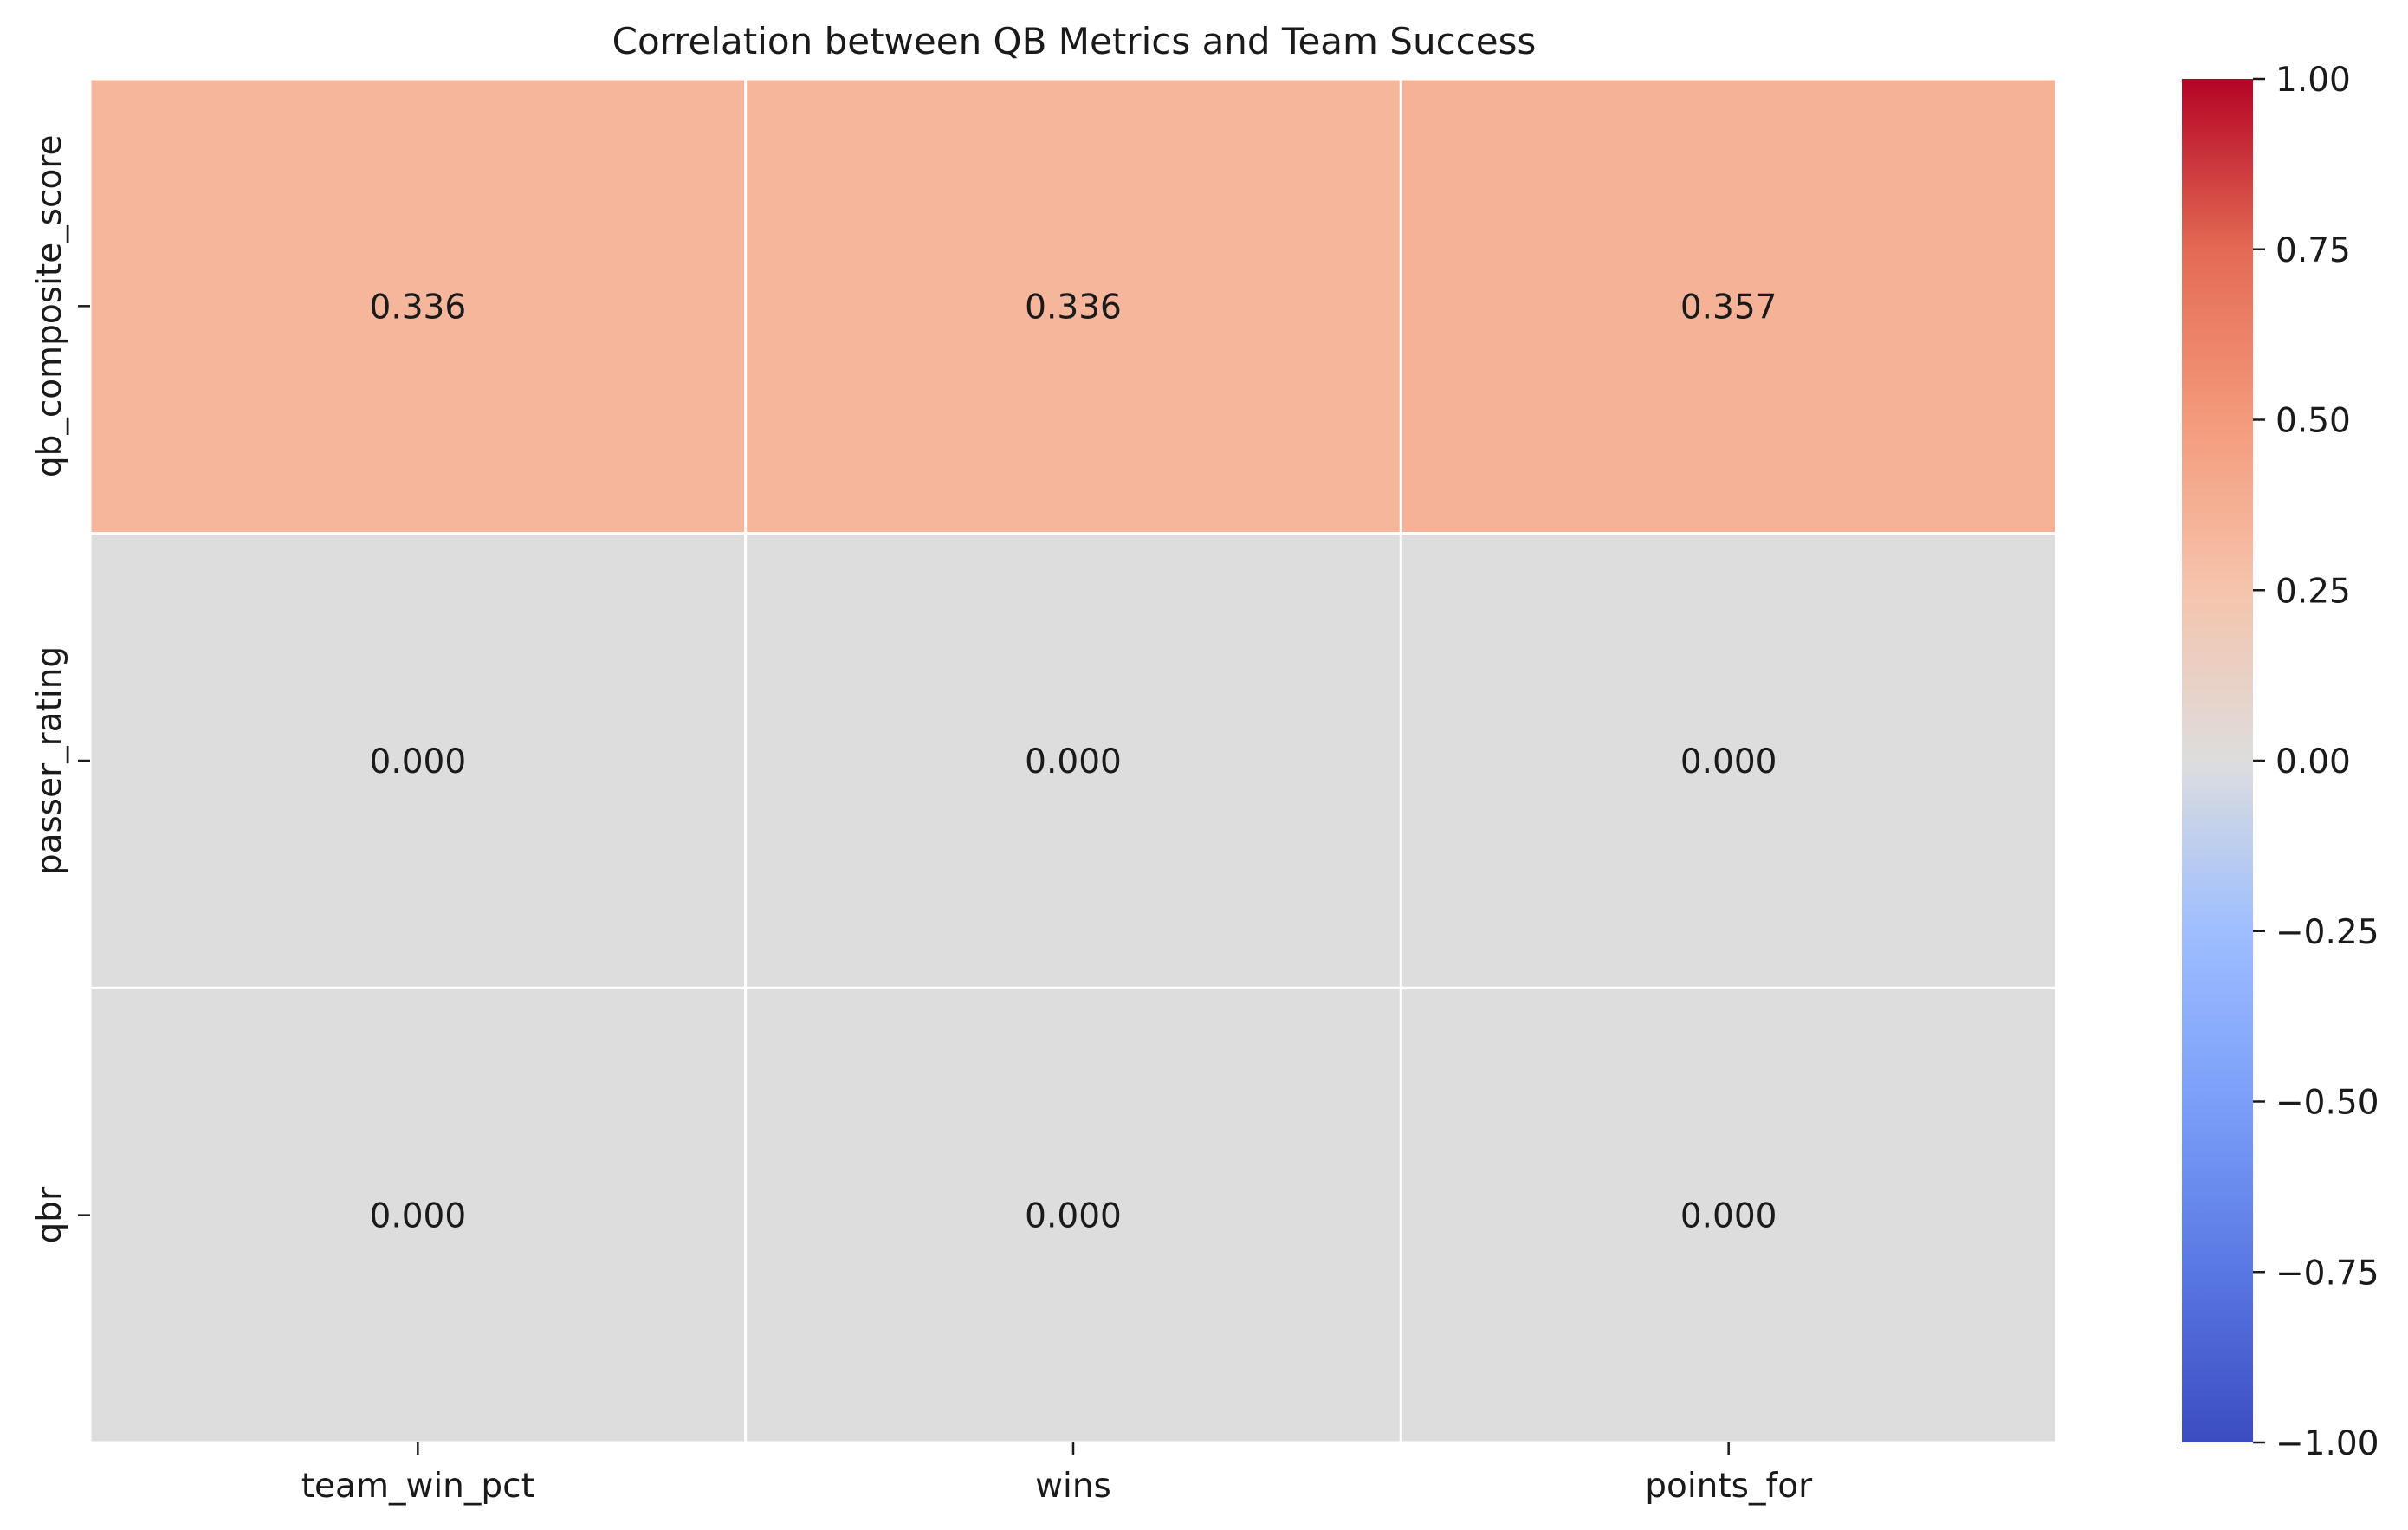 This screenshot has width=2408, height=1530. What do you see at coordinates (2313, 591) in the screenshot?
I see `colorbar-tick-label: 0.25` at bounding box center [2313, 591].